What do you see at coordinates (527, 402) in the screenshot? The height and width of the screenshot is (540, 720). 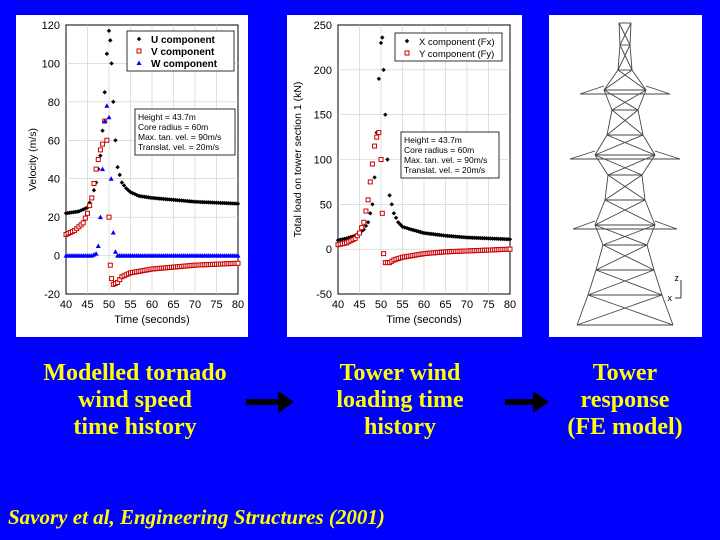 I see `right-arrow-icon` at bounding box center [527, 402].